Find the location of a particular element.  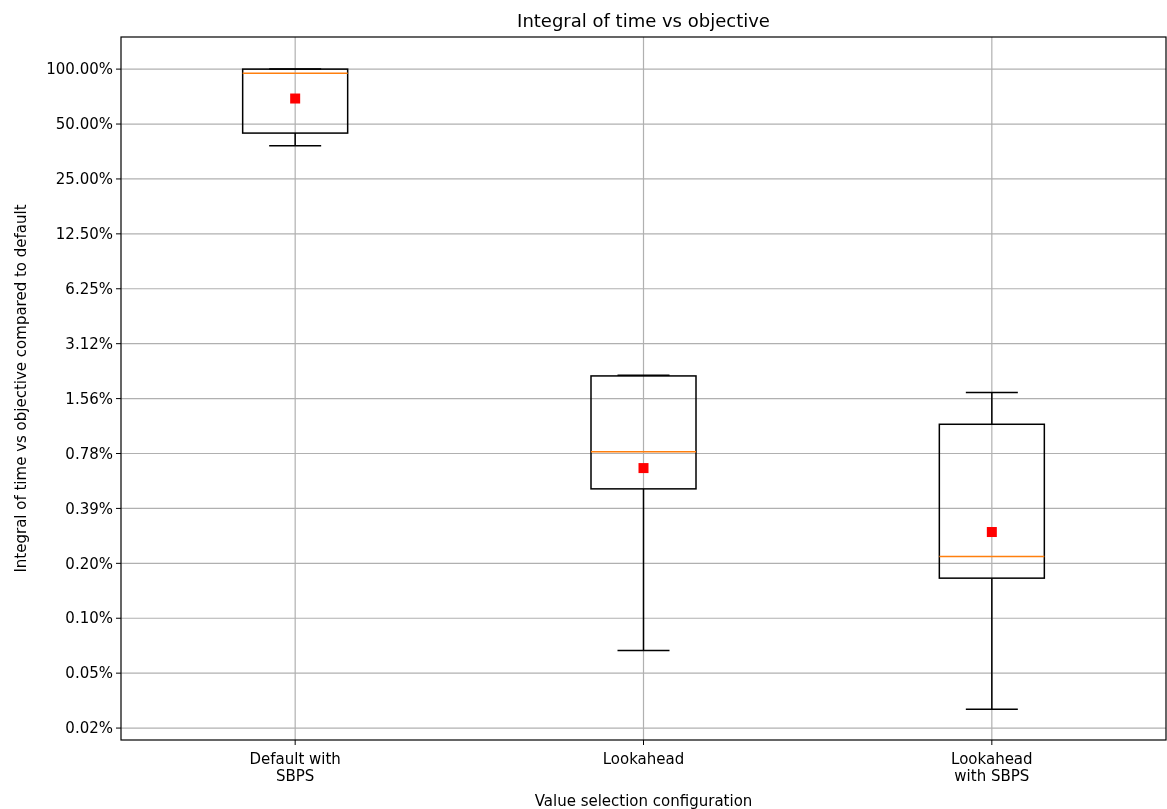

x-tick-label: Default with SBPS is located at coordinates (295, 767).